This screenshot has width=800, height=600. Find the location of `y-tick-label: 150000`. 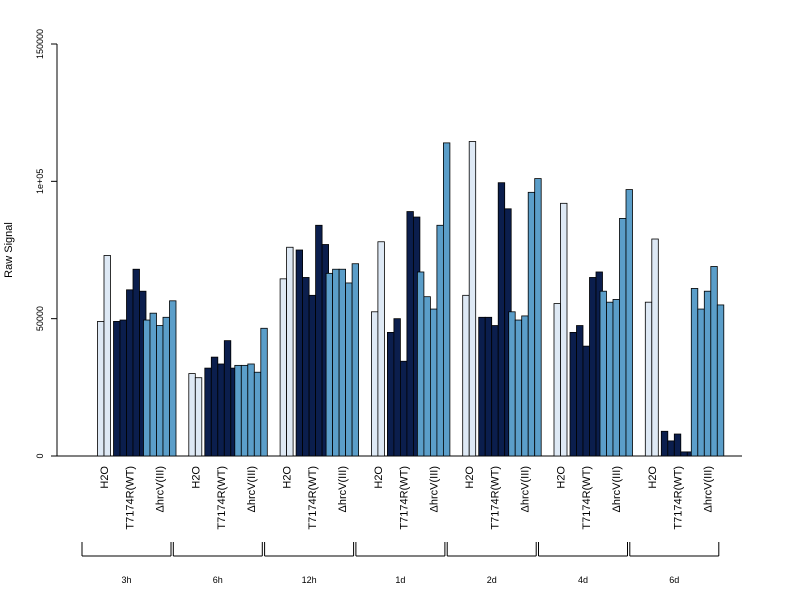

y-tick-label: 150000 is located at coordinates (40, 44).